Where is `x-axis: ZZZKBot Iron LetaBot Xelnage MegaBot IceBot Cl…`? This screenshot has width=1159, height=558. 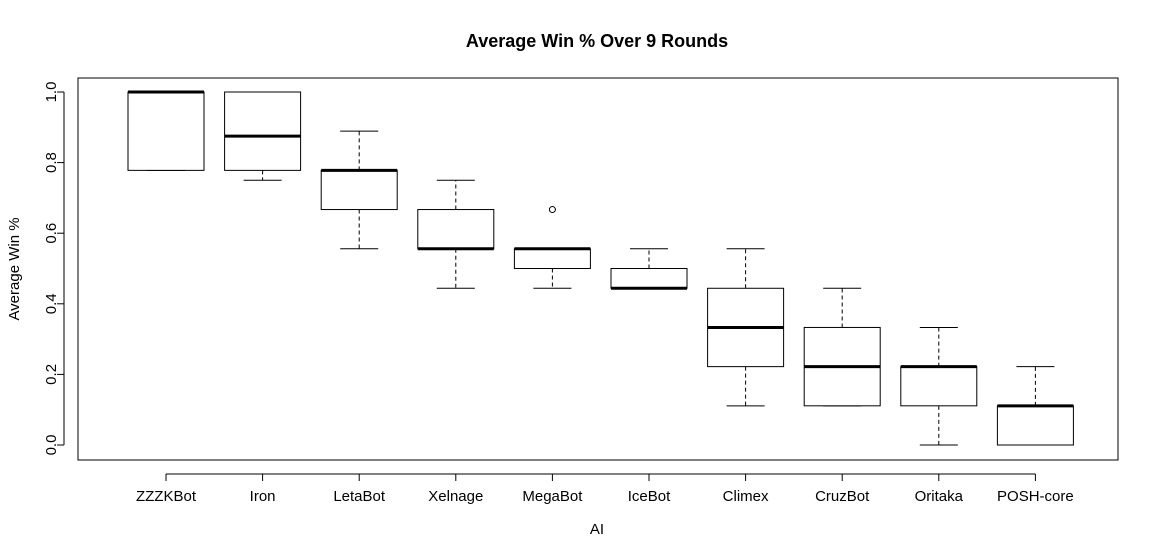 x-axis: ZZZKBot Iron LetaBot Xelnage MegaBot IceBot Cl… is located at coordinates (605, 489).